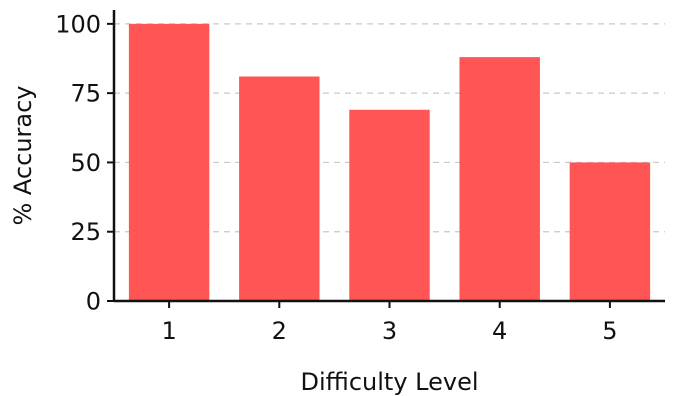  I want to click on x-tick-label-2: 2, so click(279, 331).